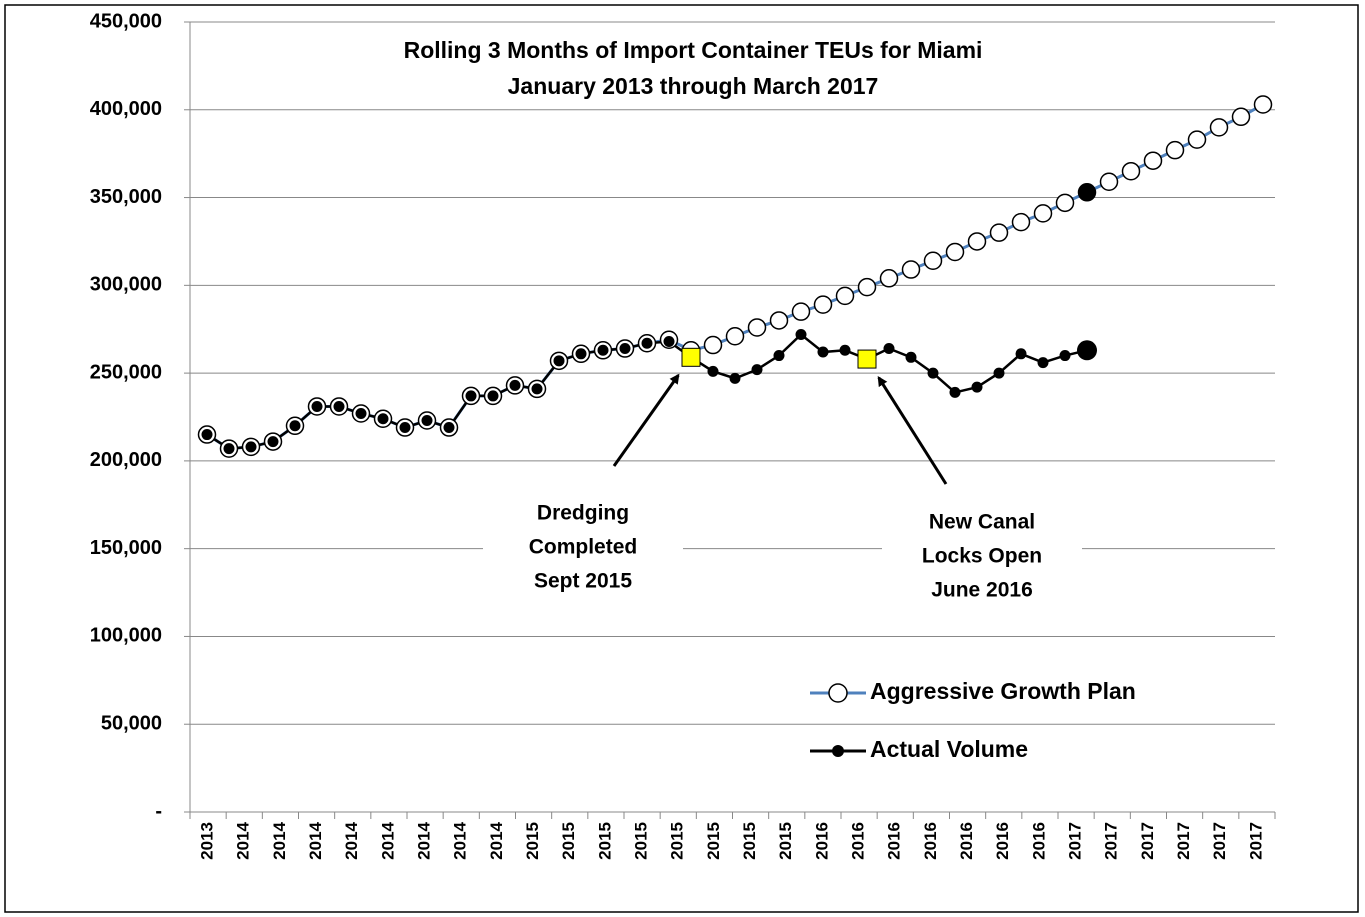 The image size is (1365, 917). Describe the element at coordinates (126, 460) in the screenshot. I see `y-tick-label: 200,000` at that location.